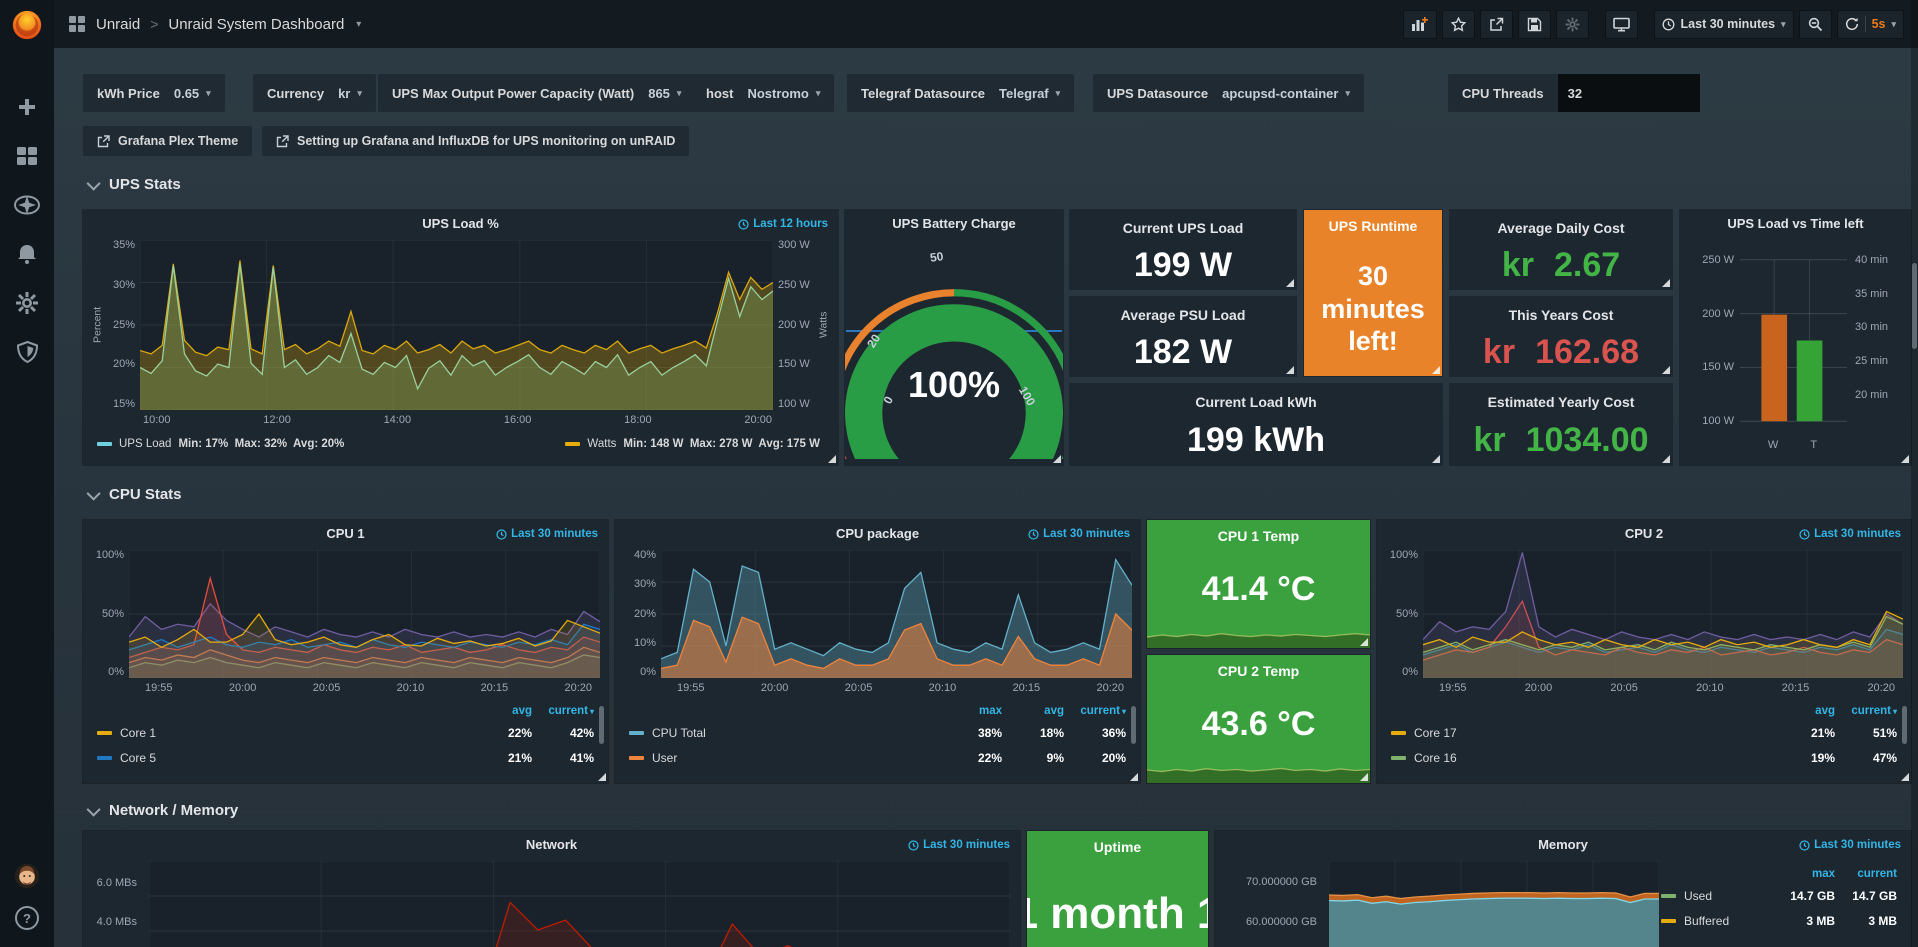 The height and width of the screenshot is (947, 1918). What do you see at coordinates (1228, 93) in the screenshot?
I see `variable-ups-datasource: UPS Datasource apcupsd-container ▾` at bounding box center [1228, 93].